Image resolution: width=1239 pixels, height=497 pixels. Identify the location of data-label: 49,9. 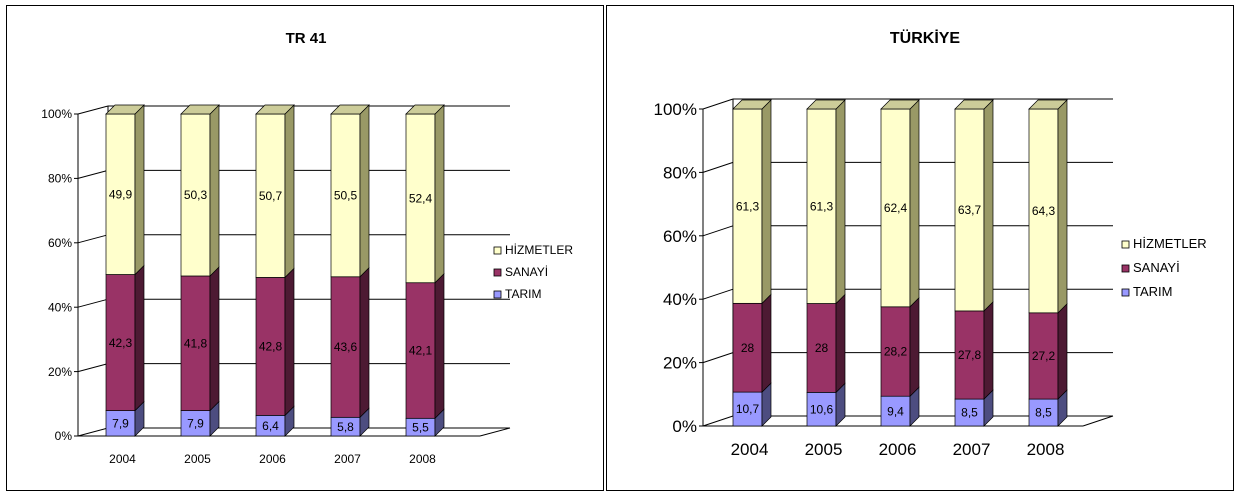
(121, 194).